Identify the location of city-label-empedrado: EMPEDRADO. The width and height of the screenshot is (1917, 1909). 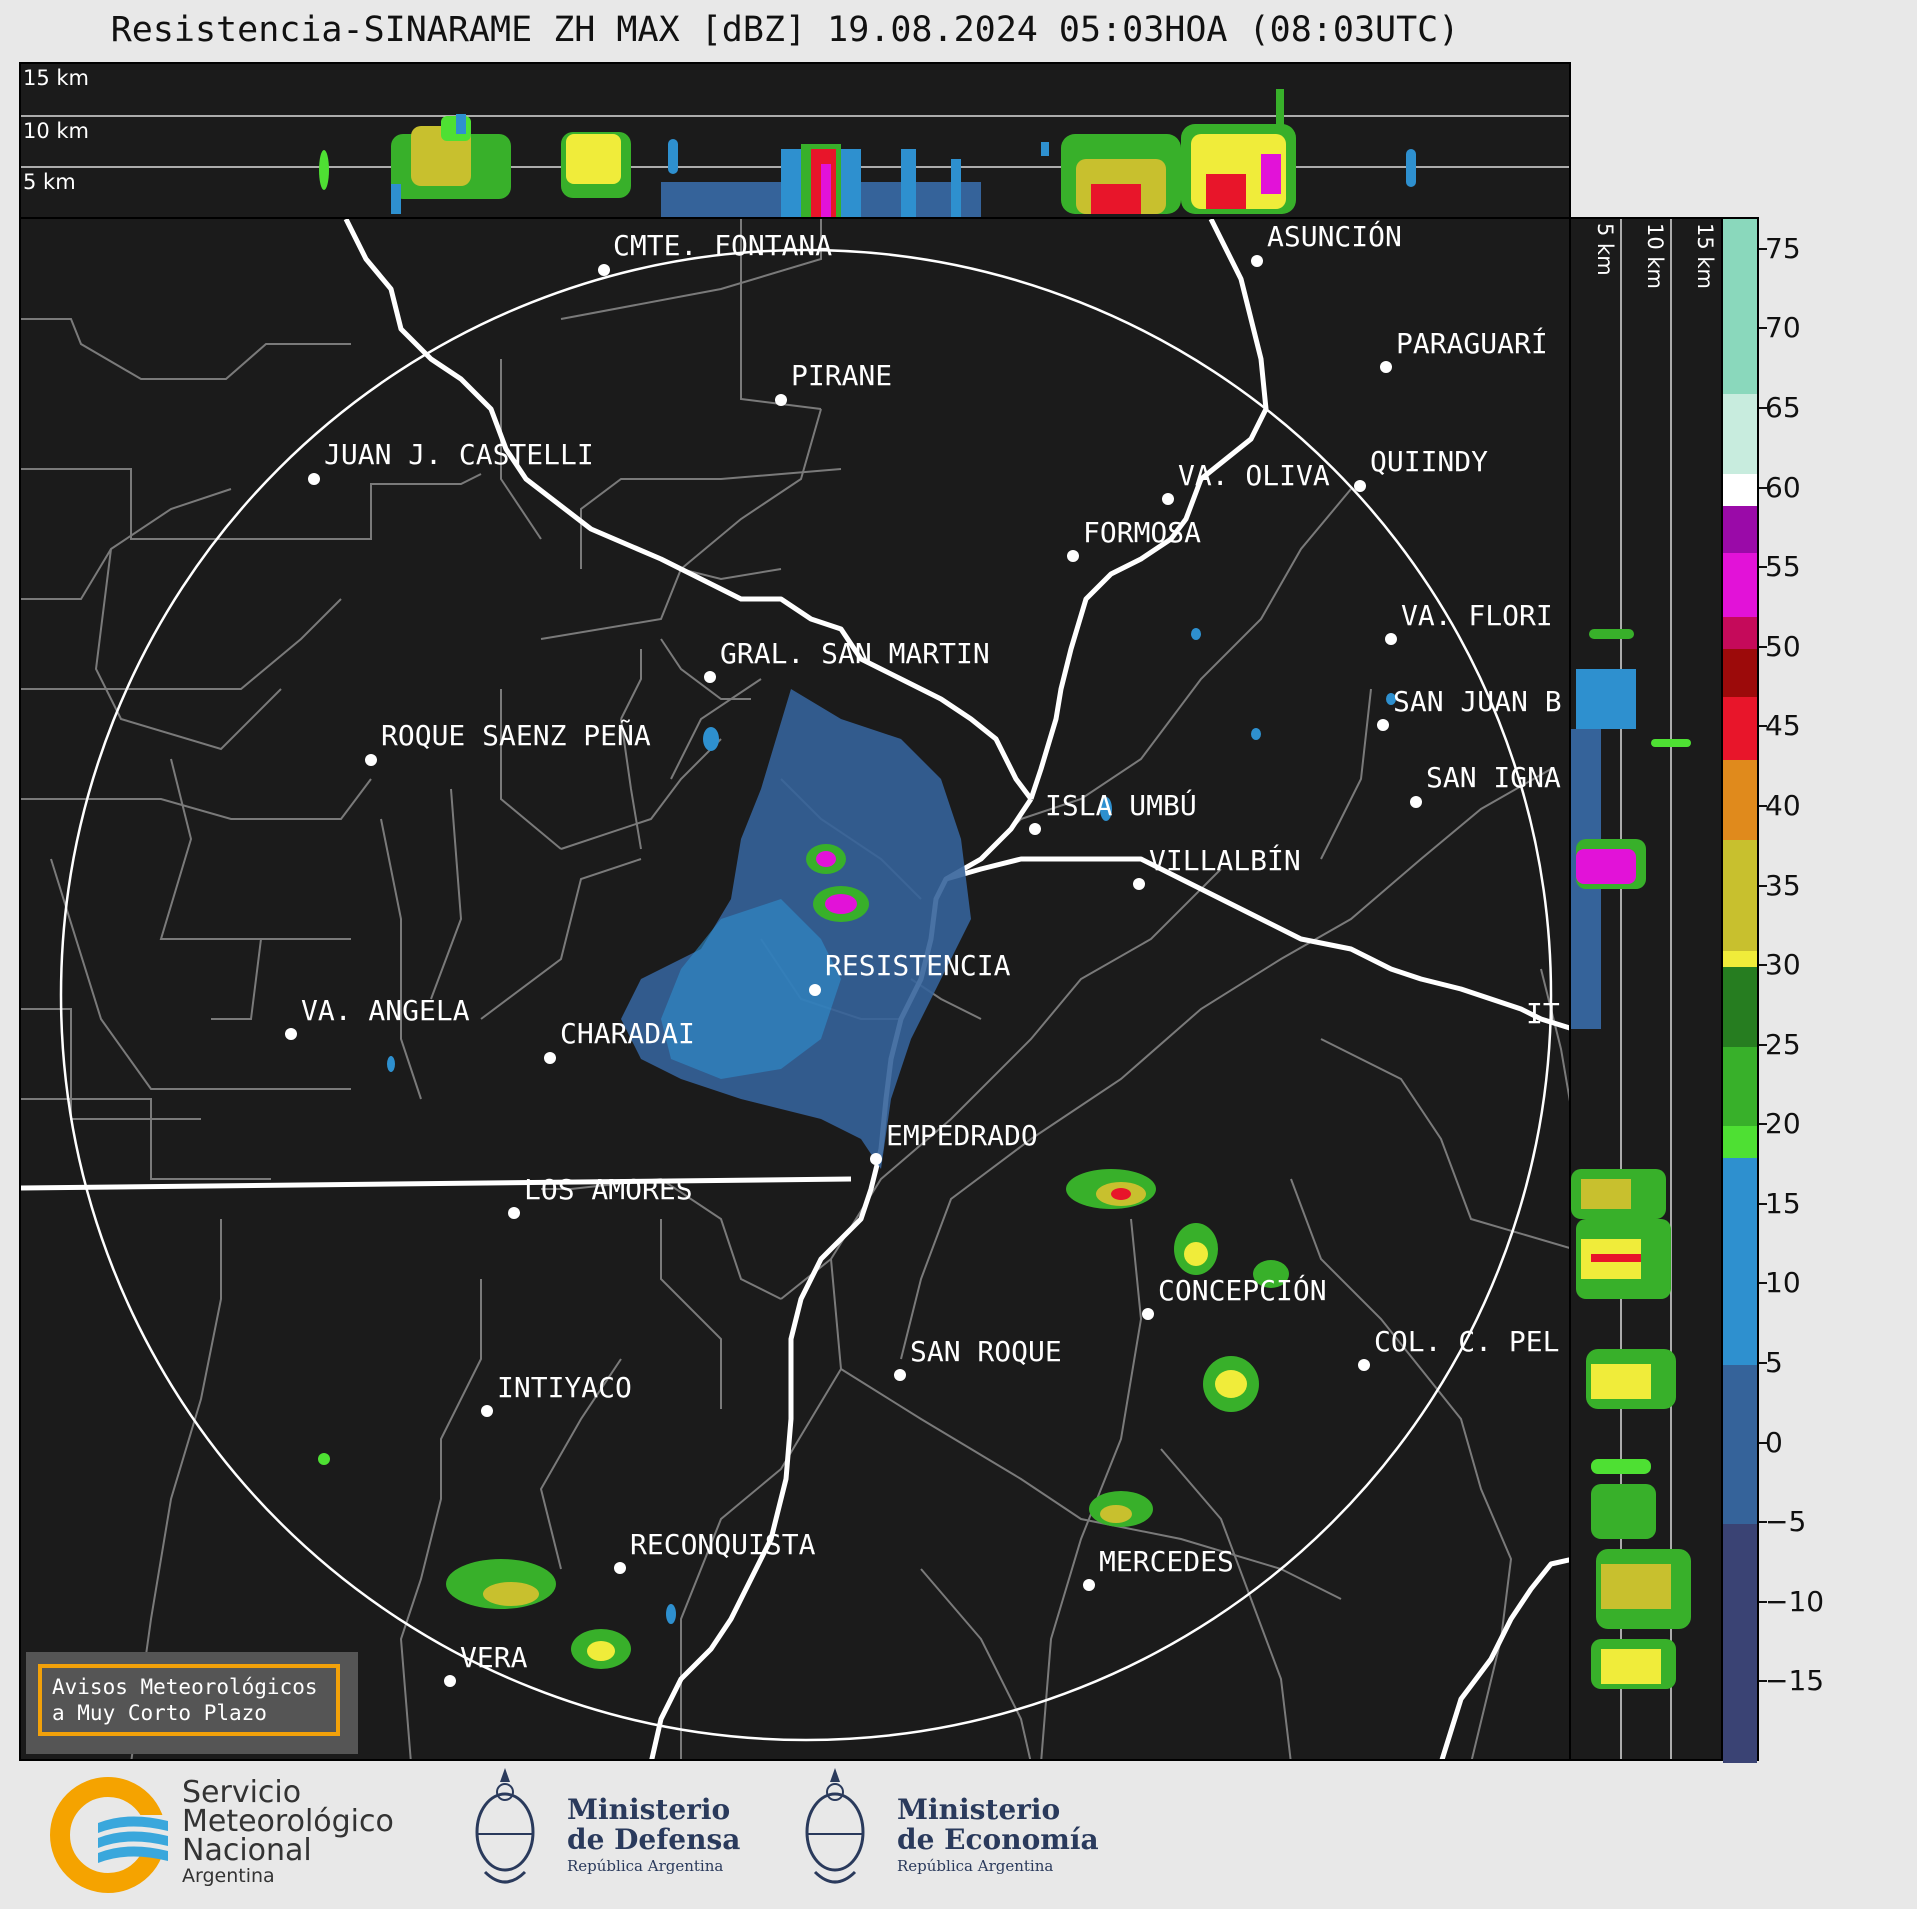
(962, 1135).